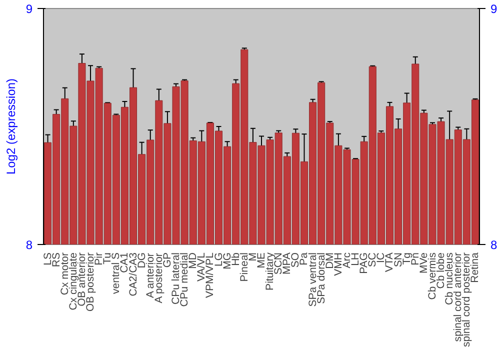  Describe the element at coordinates (142, 260) in the screenshot. I see `x-tick-label: DG` at that location.